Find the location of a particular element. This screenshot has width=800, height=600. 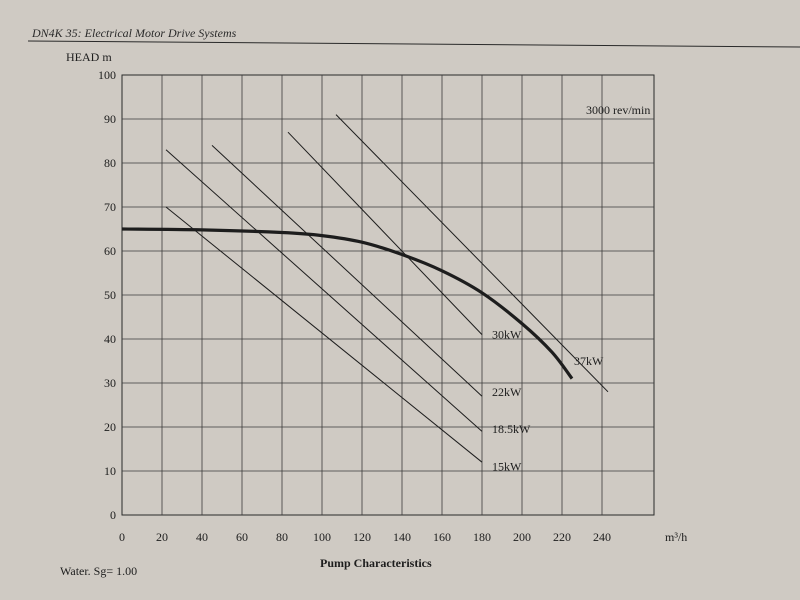

x-axis-ticks: 0 20 40 60 80 100 120 140 160 180 200 220 240 is located at coordinates (365, 537).